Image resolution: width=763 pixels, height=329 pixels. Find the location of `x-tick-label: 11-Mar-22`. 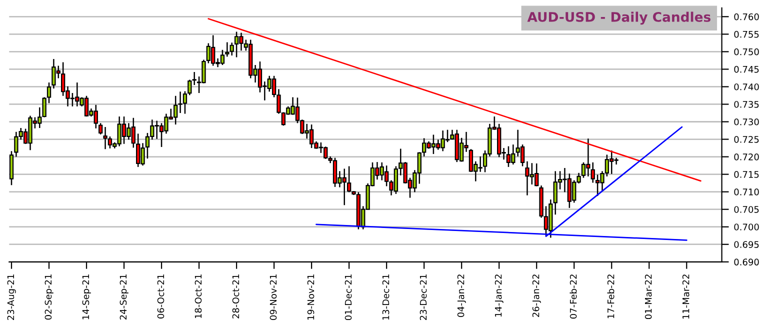

x-tick-label: 11-Mar-22 is located at coordinates (686, 296).